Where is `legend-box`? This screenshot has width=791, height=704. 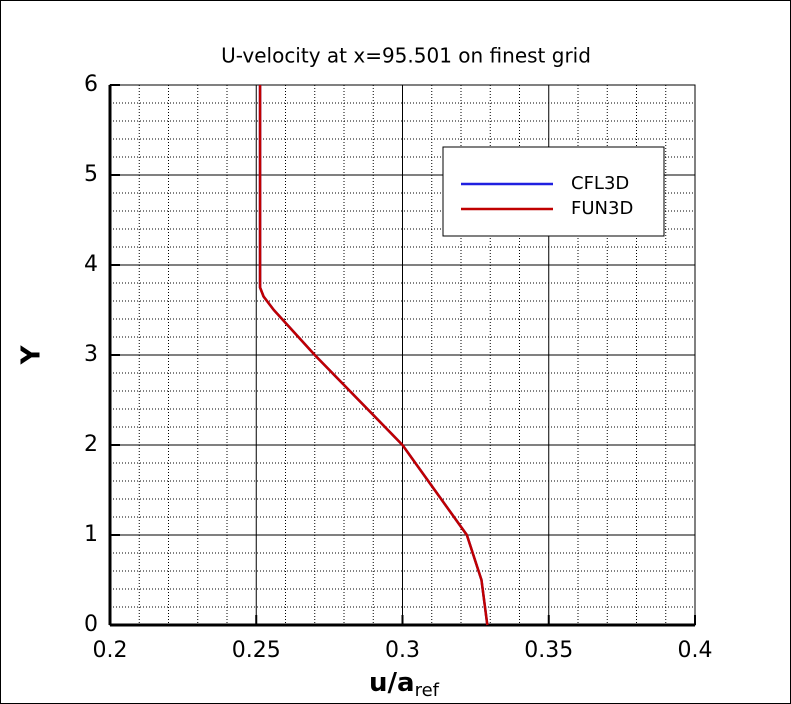 legend-box is located at coordinates (553, 191).